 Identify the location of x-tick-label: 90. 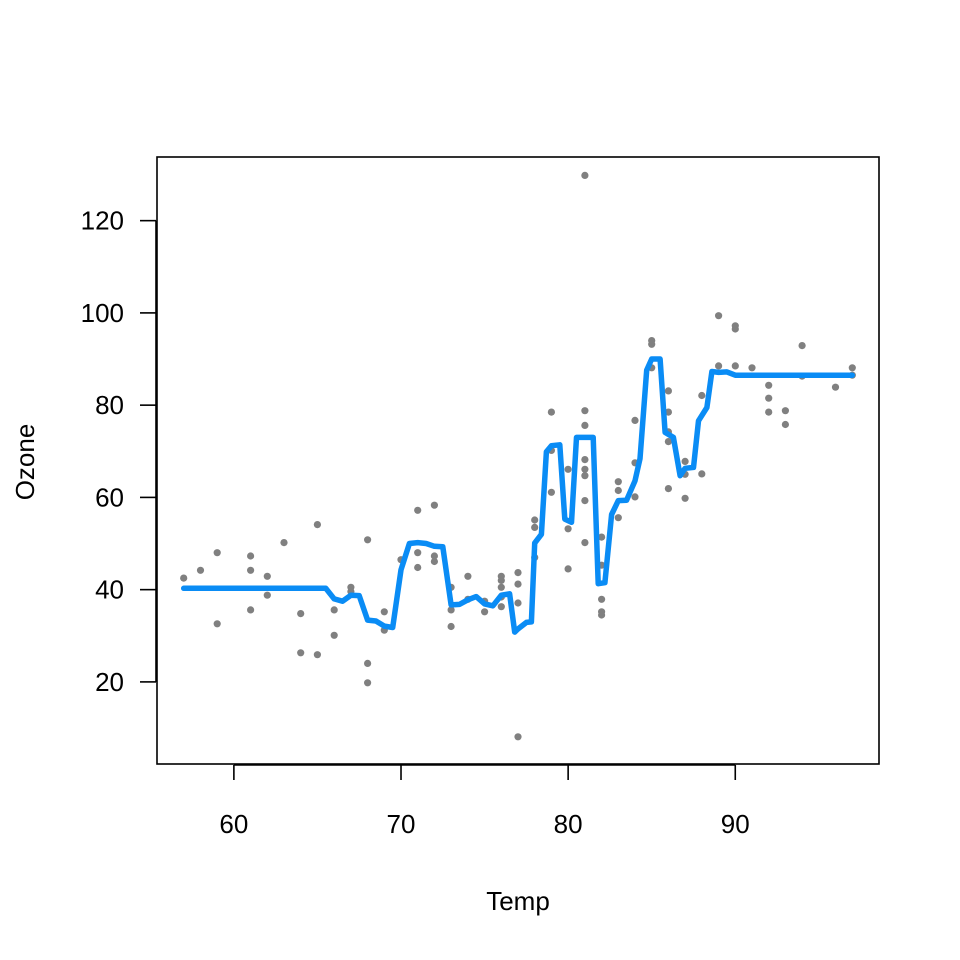
(735, 824).